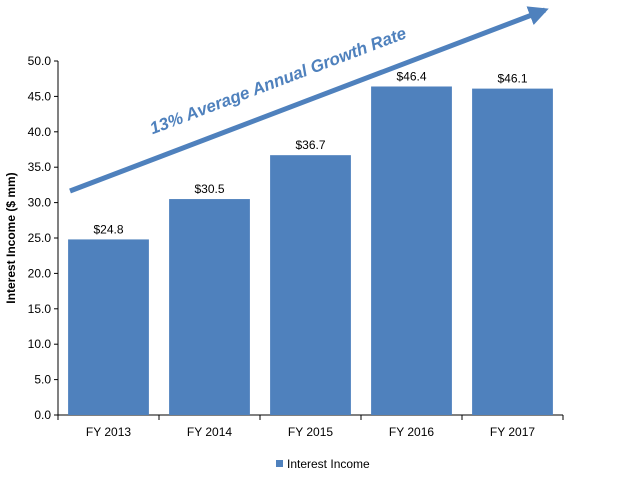 The image size is (640, 478). What do you see at coordinates (42, 415) in the screenshot?
I see `y-tick-label: 0.0` at bounding box center [42, 415].